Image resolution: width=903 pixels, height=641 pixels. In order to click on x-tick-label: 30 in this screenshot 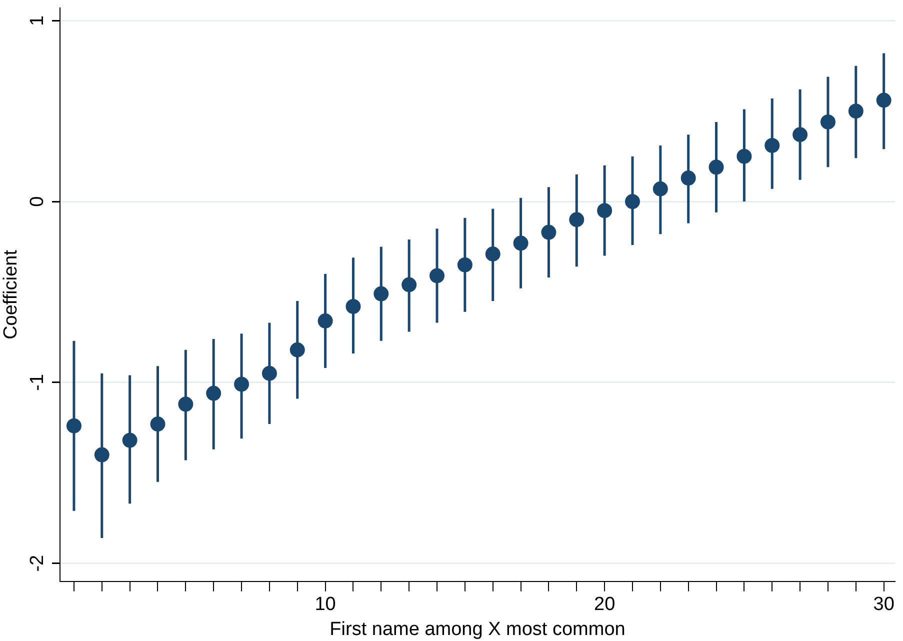, I will do `click(883, 605)`.